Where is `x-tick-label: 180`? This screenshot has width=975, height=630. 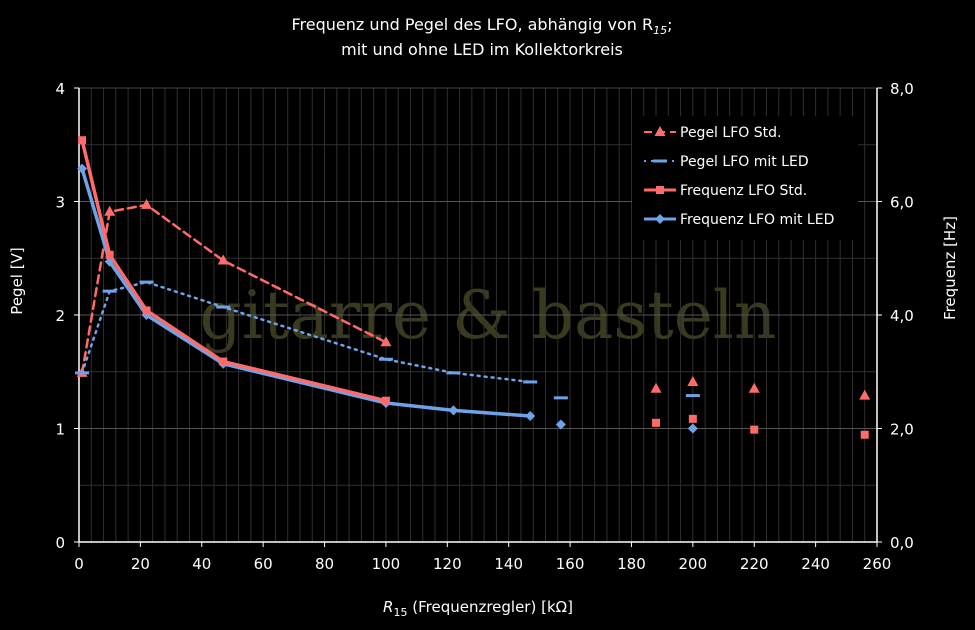
x-tick-label: 180 is located at coordinates (631, 564).